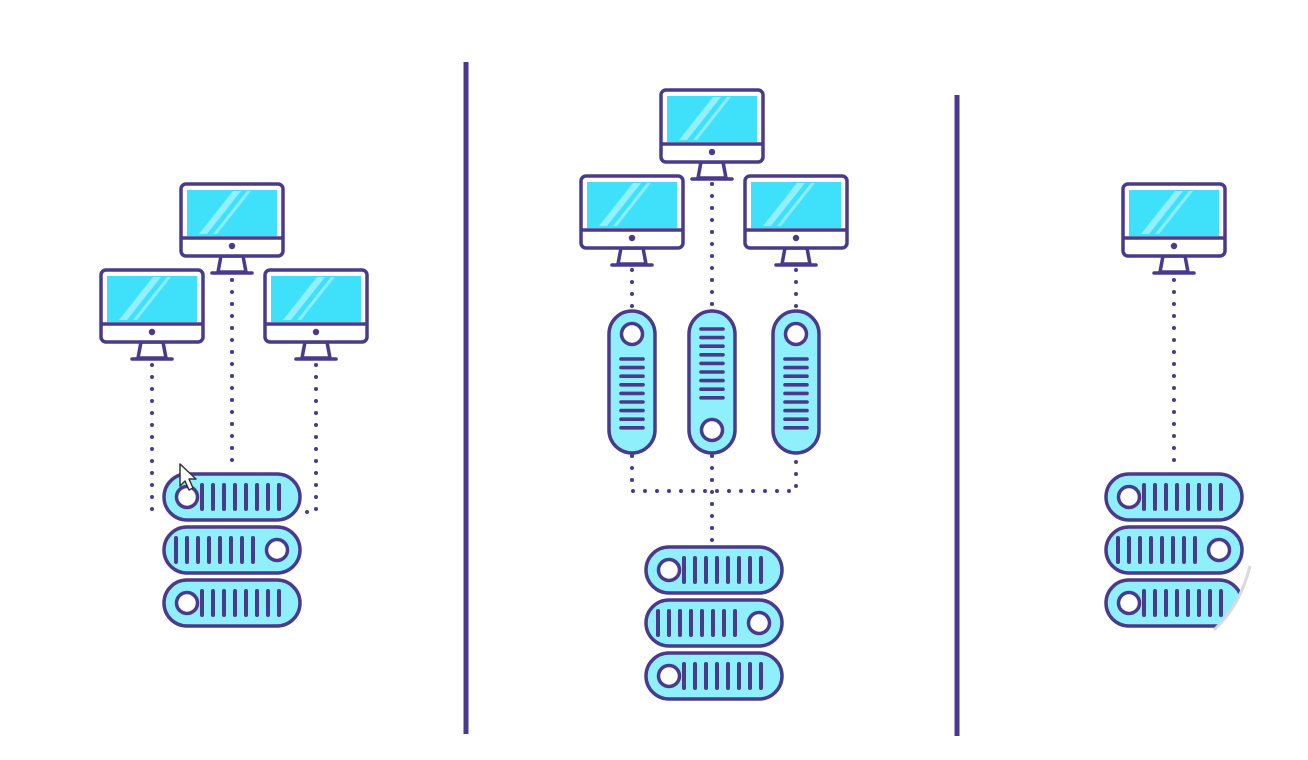 This screenshot has height=760, width=1308. What do you see at coordinates (1232, 598) in the screenshot?
I see `page-curl-edge` at bounding box center [1232, 598].